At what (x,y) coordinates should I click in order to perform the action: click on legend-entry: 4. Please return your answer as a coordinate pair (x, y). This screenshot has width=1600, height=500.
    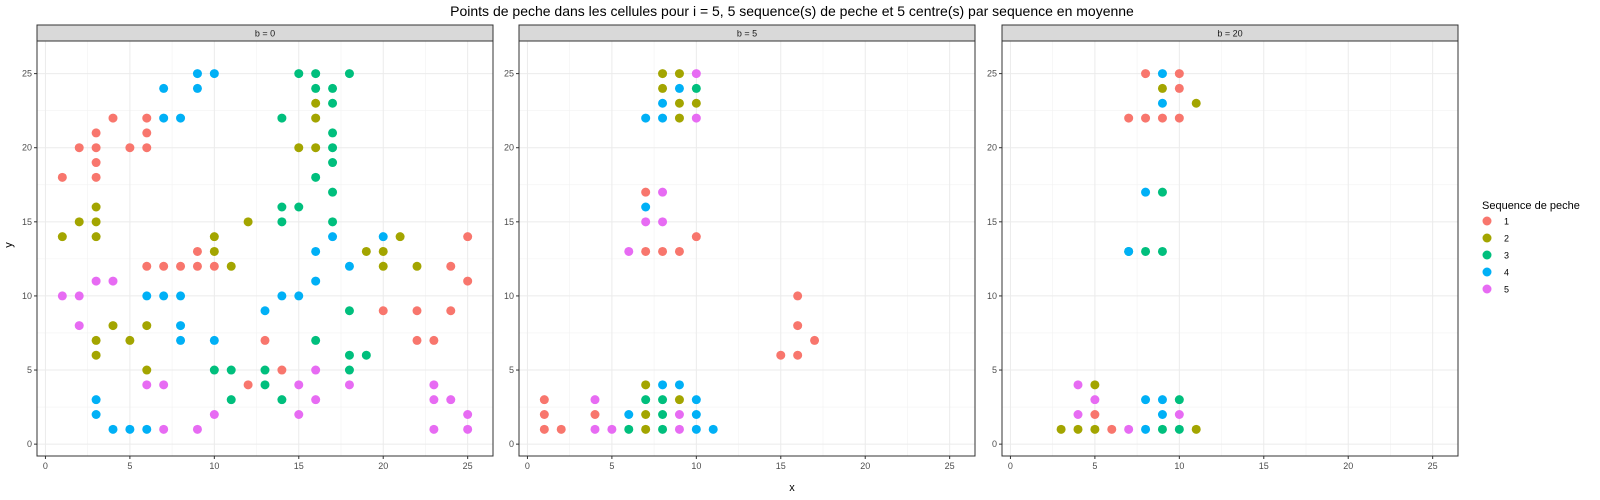
    Looking at the image, I should click on (1495, 272).